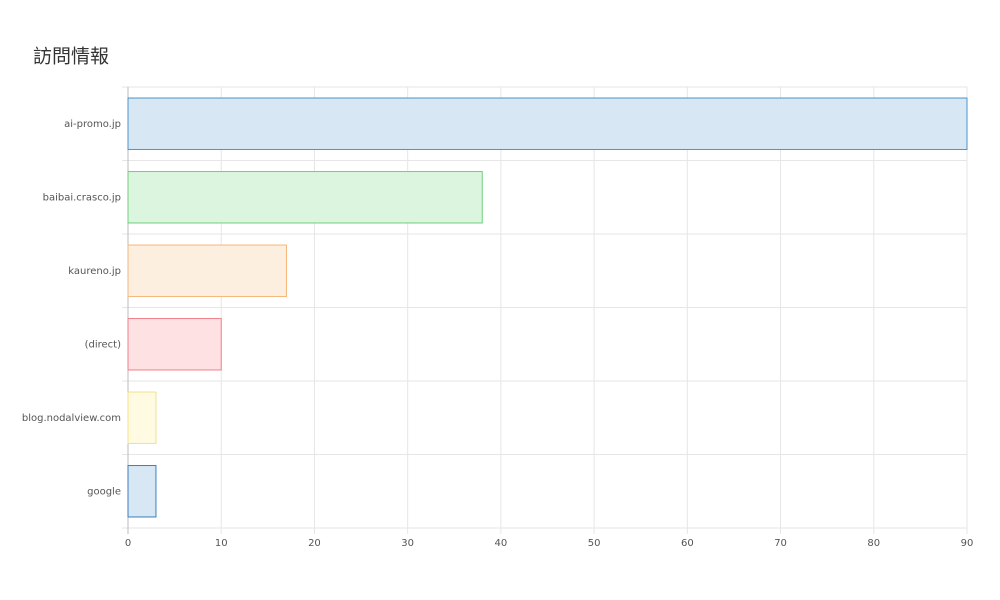 The width and height of the screenshot is (1000, 600). Describe the element at coordinates (221, 543) in the screenshot. I see `x-tick-label: 10` at that location.